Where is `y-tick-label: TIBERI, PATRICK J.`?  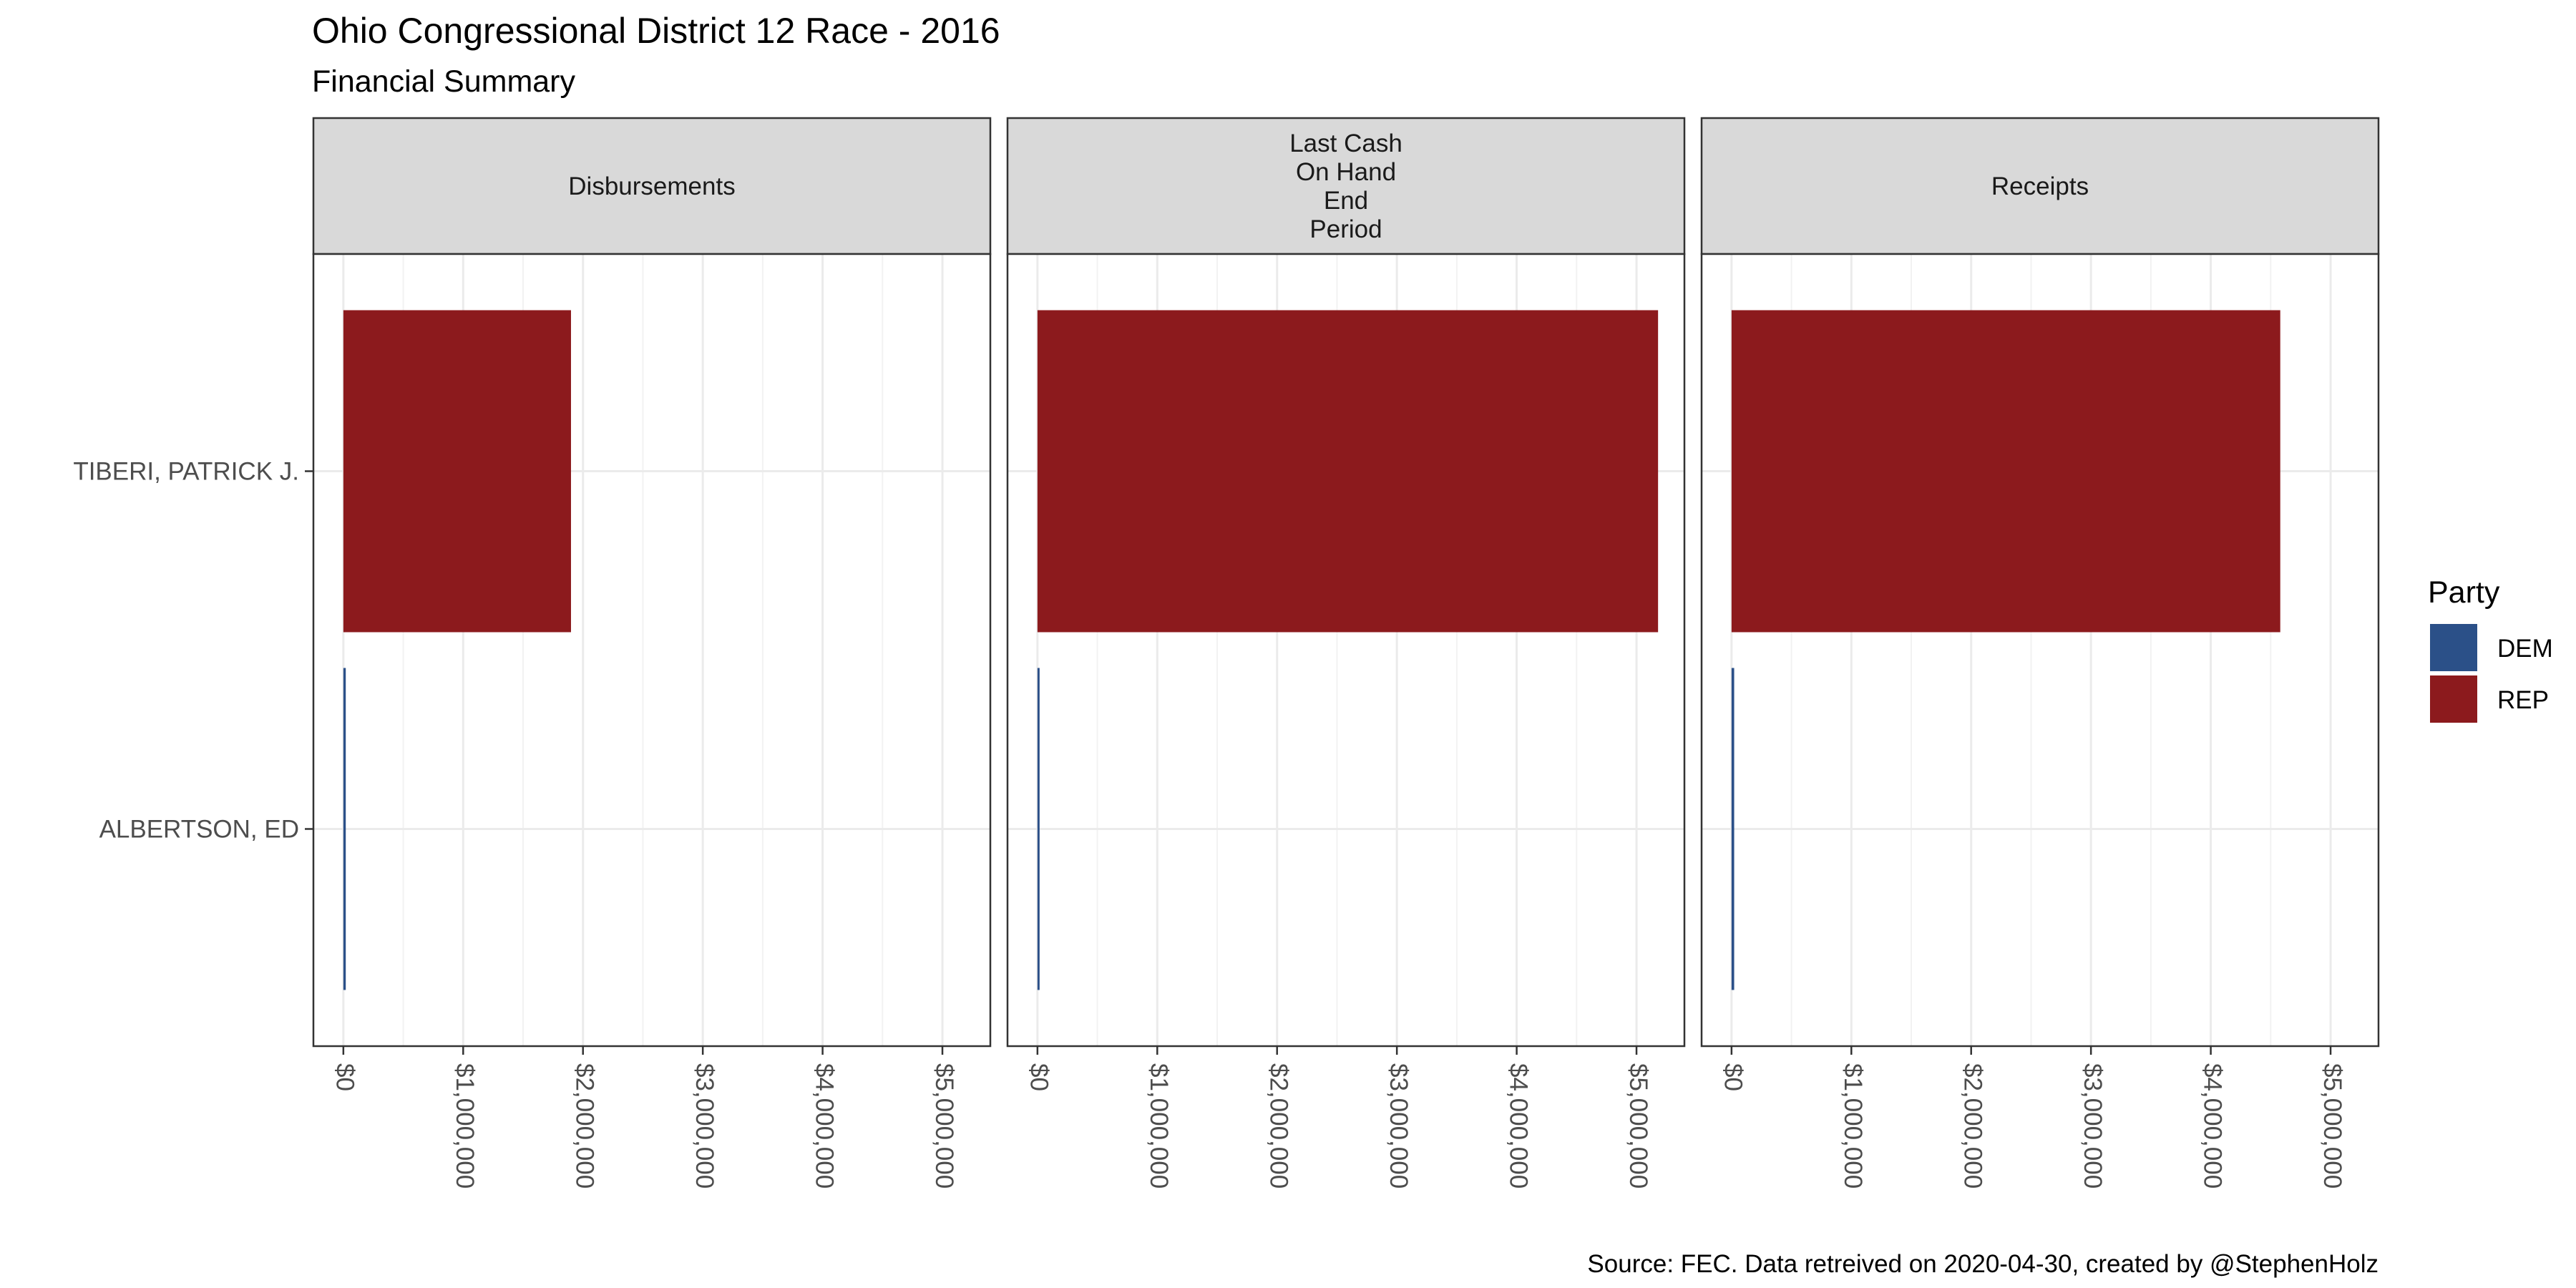 y-tick-label: TIBERI, PATRICK J. is located at coordinates (186, 472).